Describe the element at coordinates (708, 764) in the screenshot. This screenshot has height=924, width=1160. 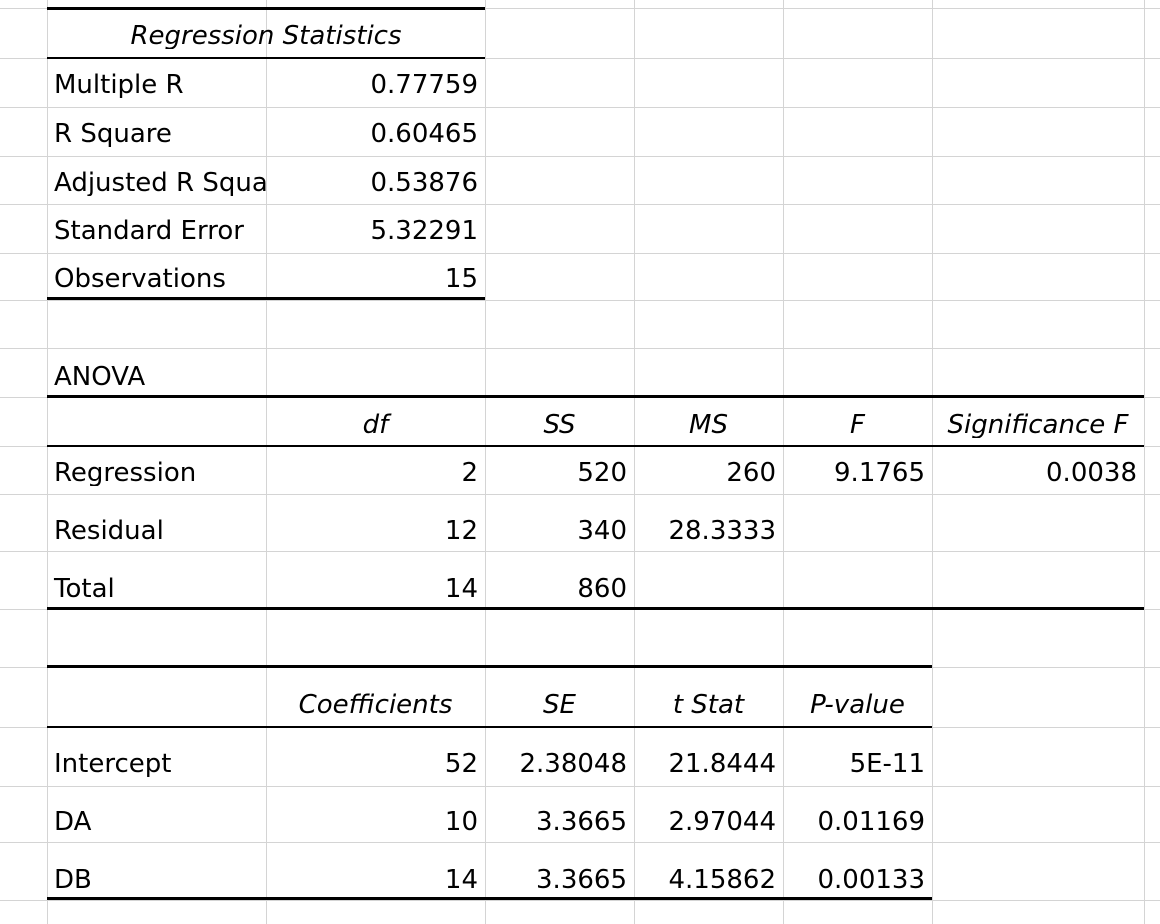
I see `coef-cell: 21.8444` at that location.